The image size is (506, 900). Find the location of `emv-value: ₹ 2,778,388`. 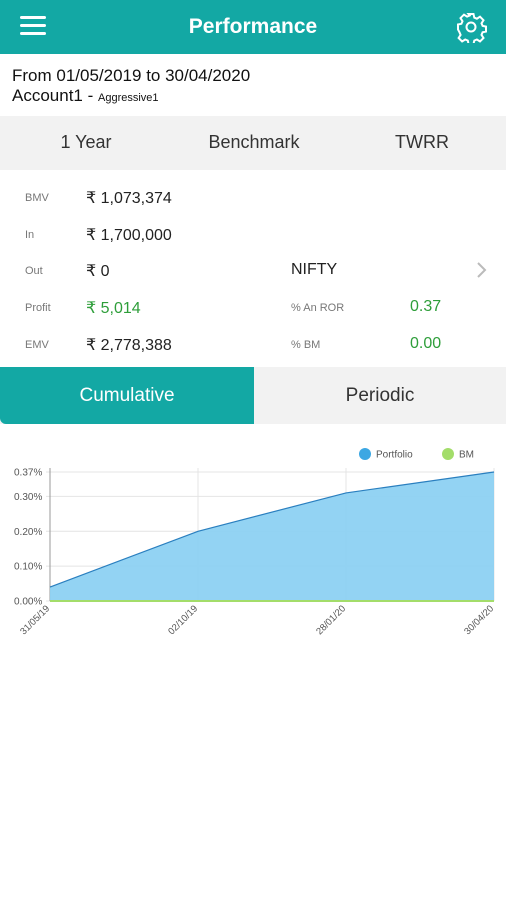

emv-value: ₹ 2,778,388 is located at coordinates (129, 345).